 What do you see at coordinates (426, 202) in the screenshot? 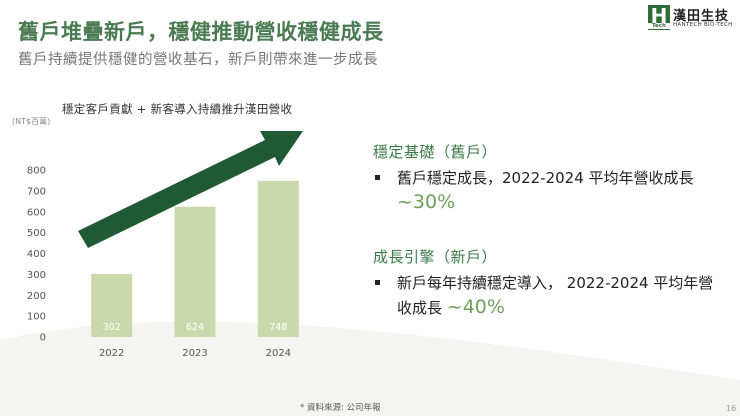
I see `growth-highlight: ~30%` at bounding box center [426, 202].